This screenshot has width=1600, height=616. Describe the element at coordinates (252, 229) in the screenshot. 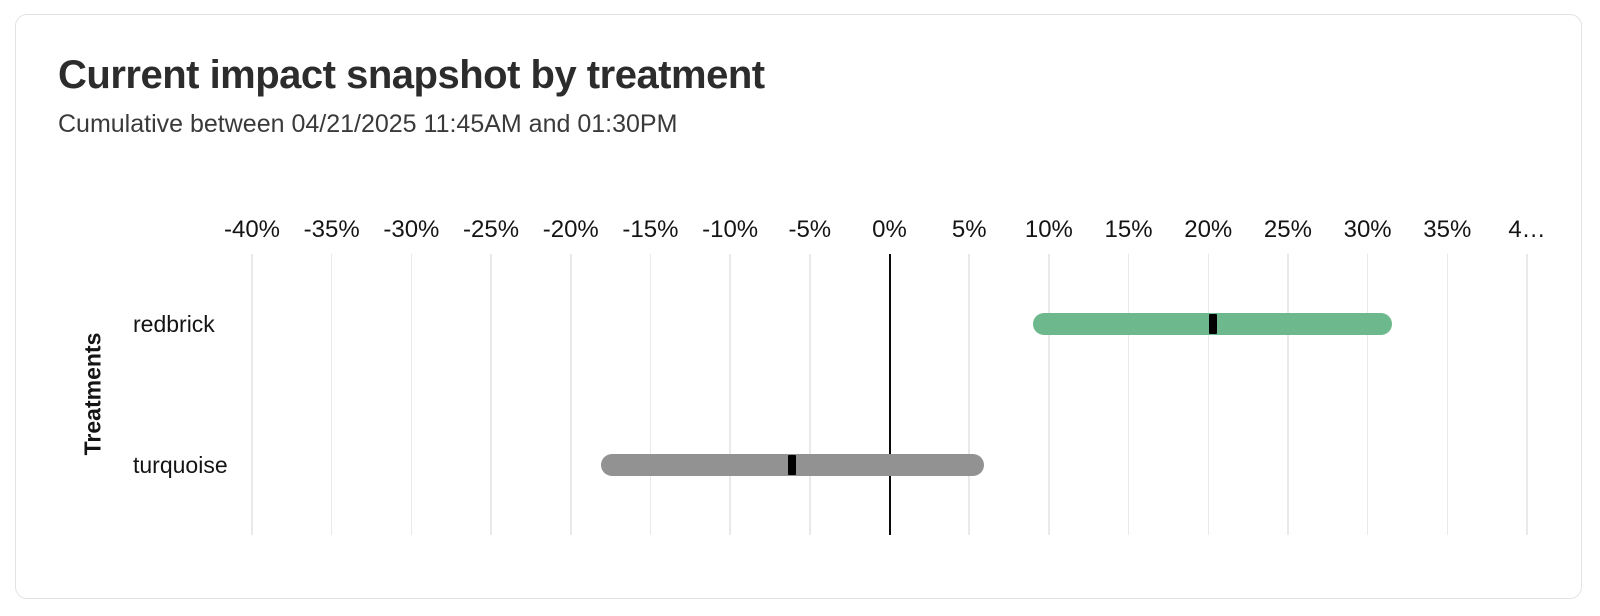

I see `x-tick-label: -40%` at that location.